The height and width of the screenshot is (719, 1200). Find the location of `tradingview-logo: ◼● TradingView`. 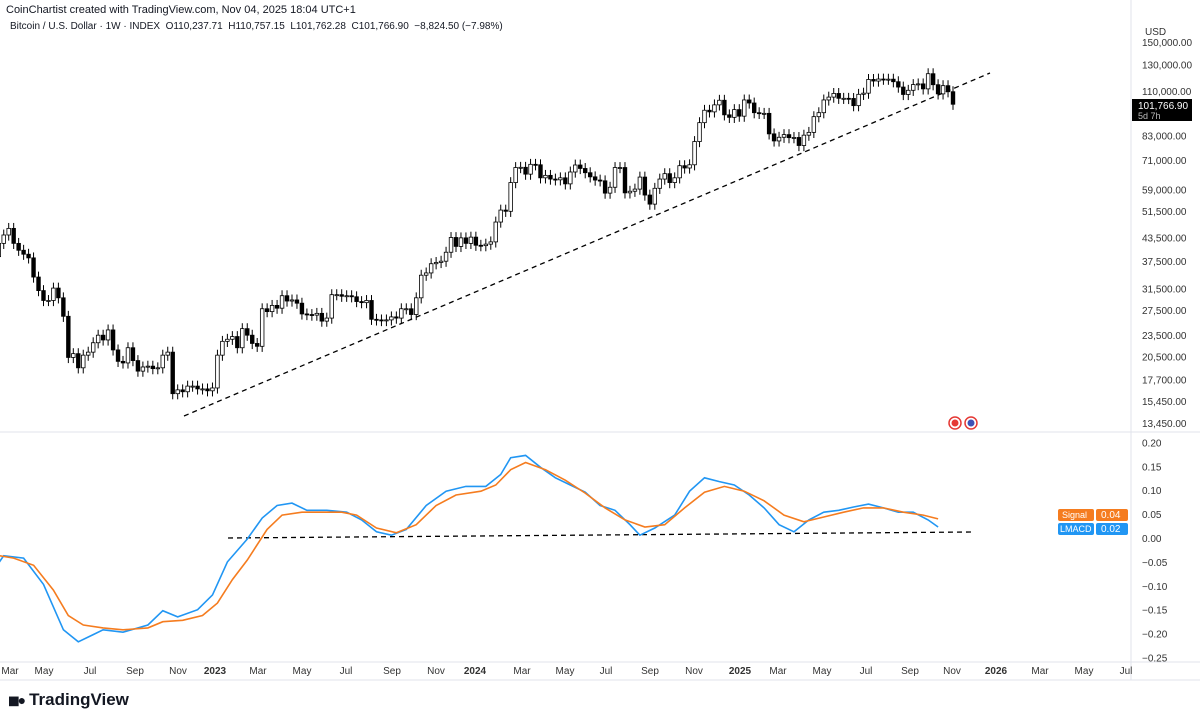

tradingview-logo: ◼● TradingView is located at coordinates (68, 700).